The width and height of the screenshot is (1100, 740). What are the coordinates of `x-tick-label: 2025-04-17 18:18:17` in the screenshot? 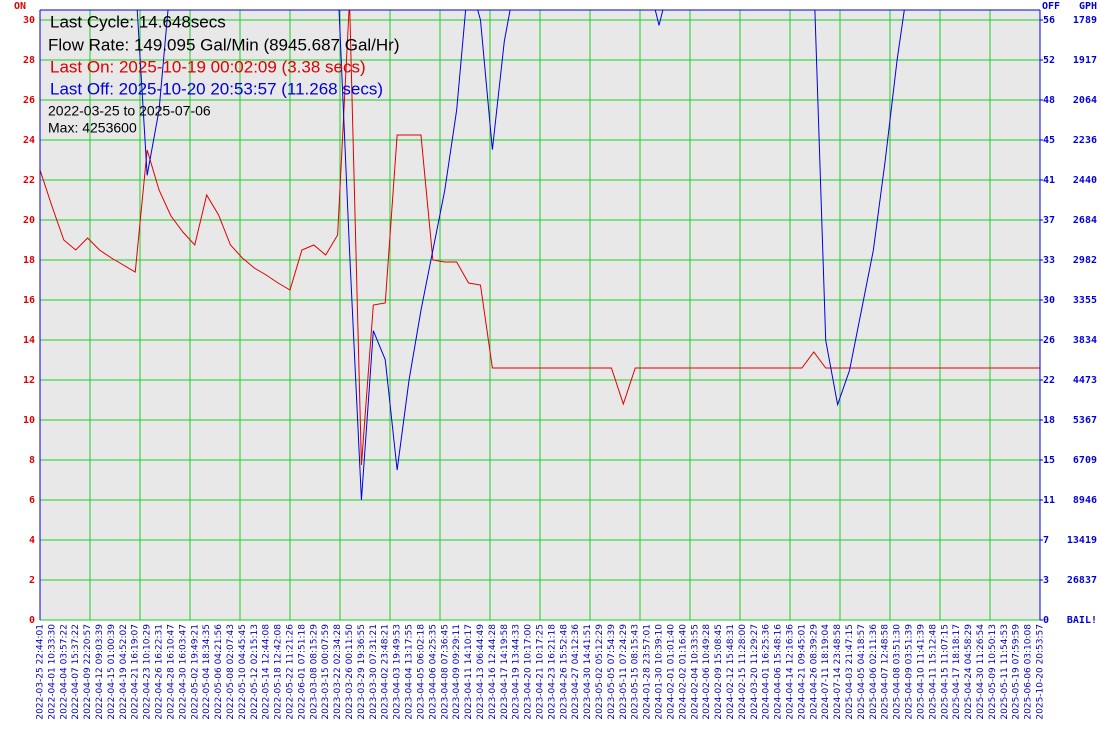 It's located at (957, 672).